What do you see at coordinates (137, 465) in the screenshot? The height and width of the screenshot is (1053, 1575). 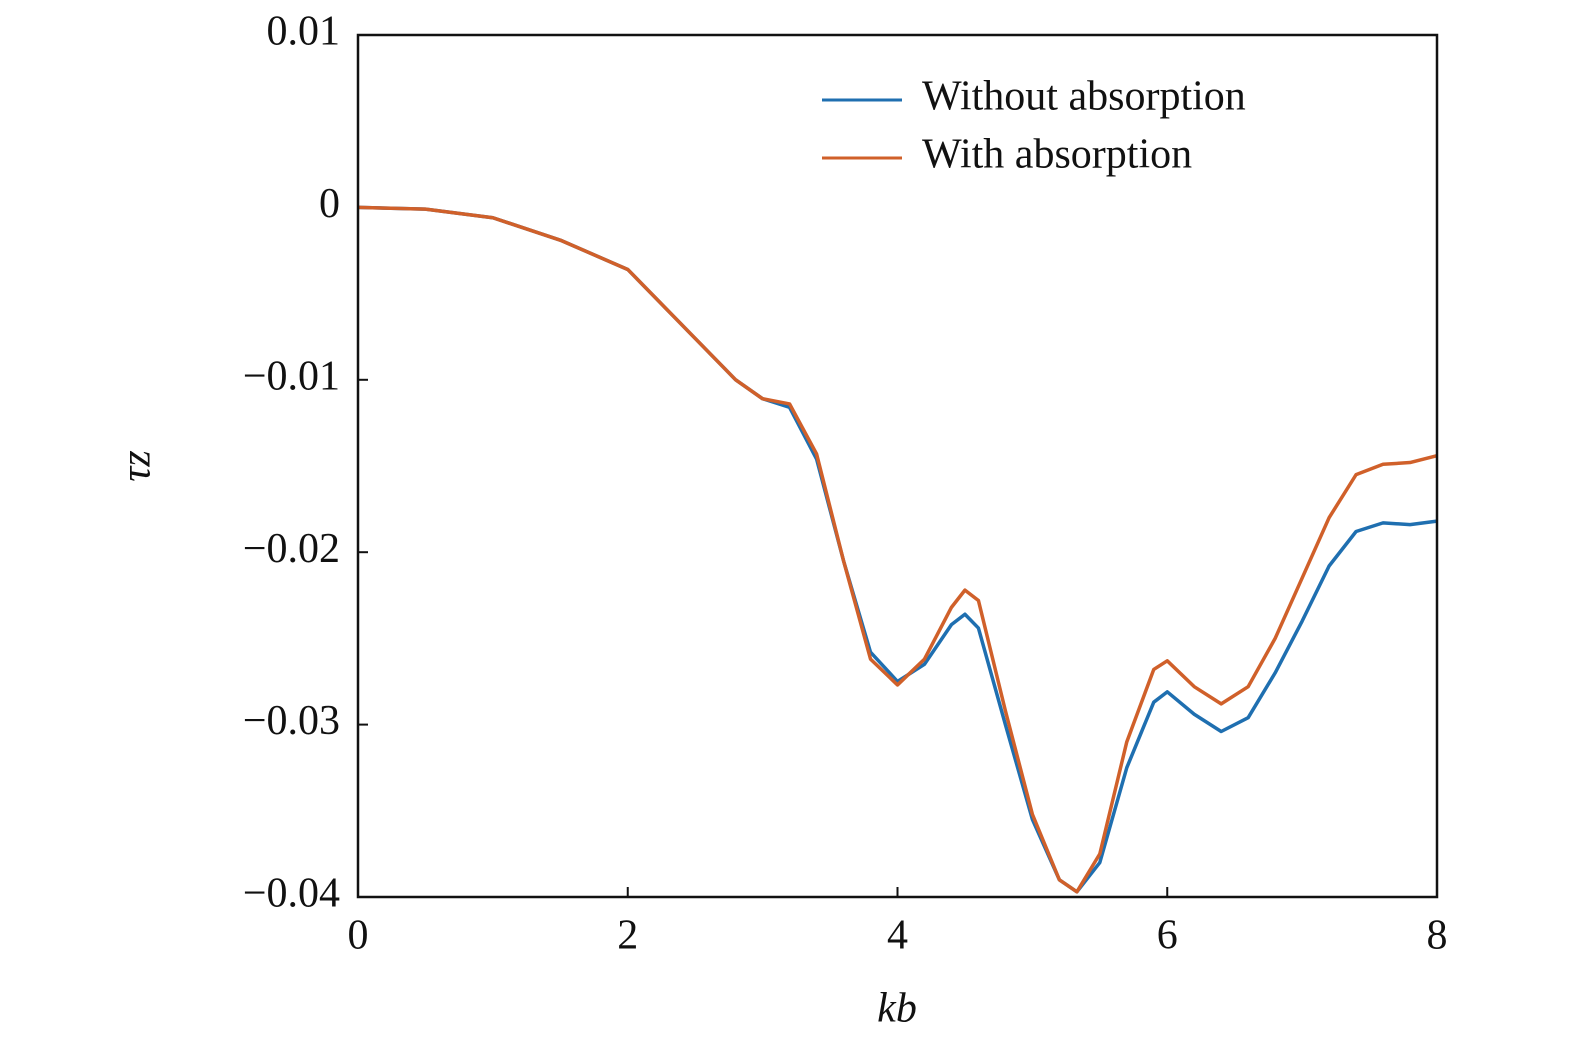 I see `y-axis-label: τz` at bounding box center [137, 465].